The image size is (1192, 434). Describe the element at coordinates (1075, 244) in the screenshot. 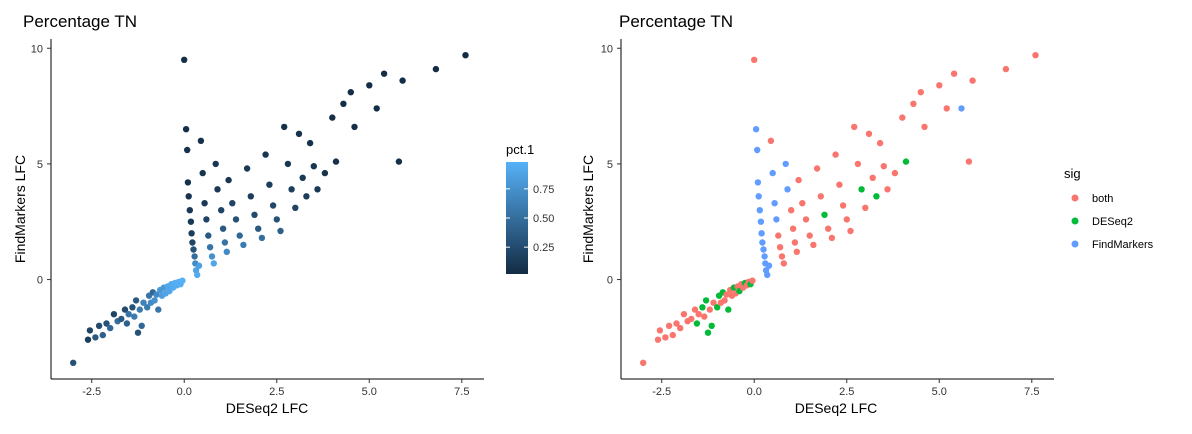

I see `legend-key-findmarkers` at that location.